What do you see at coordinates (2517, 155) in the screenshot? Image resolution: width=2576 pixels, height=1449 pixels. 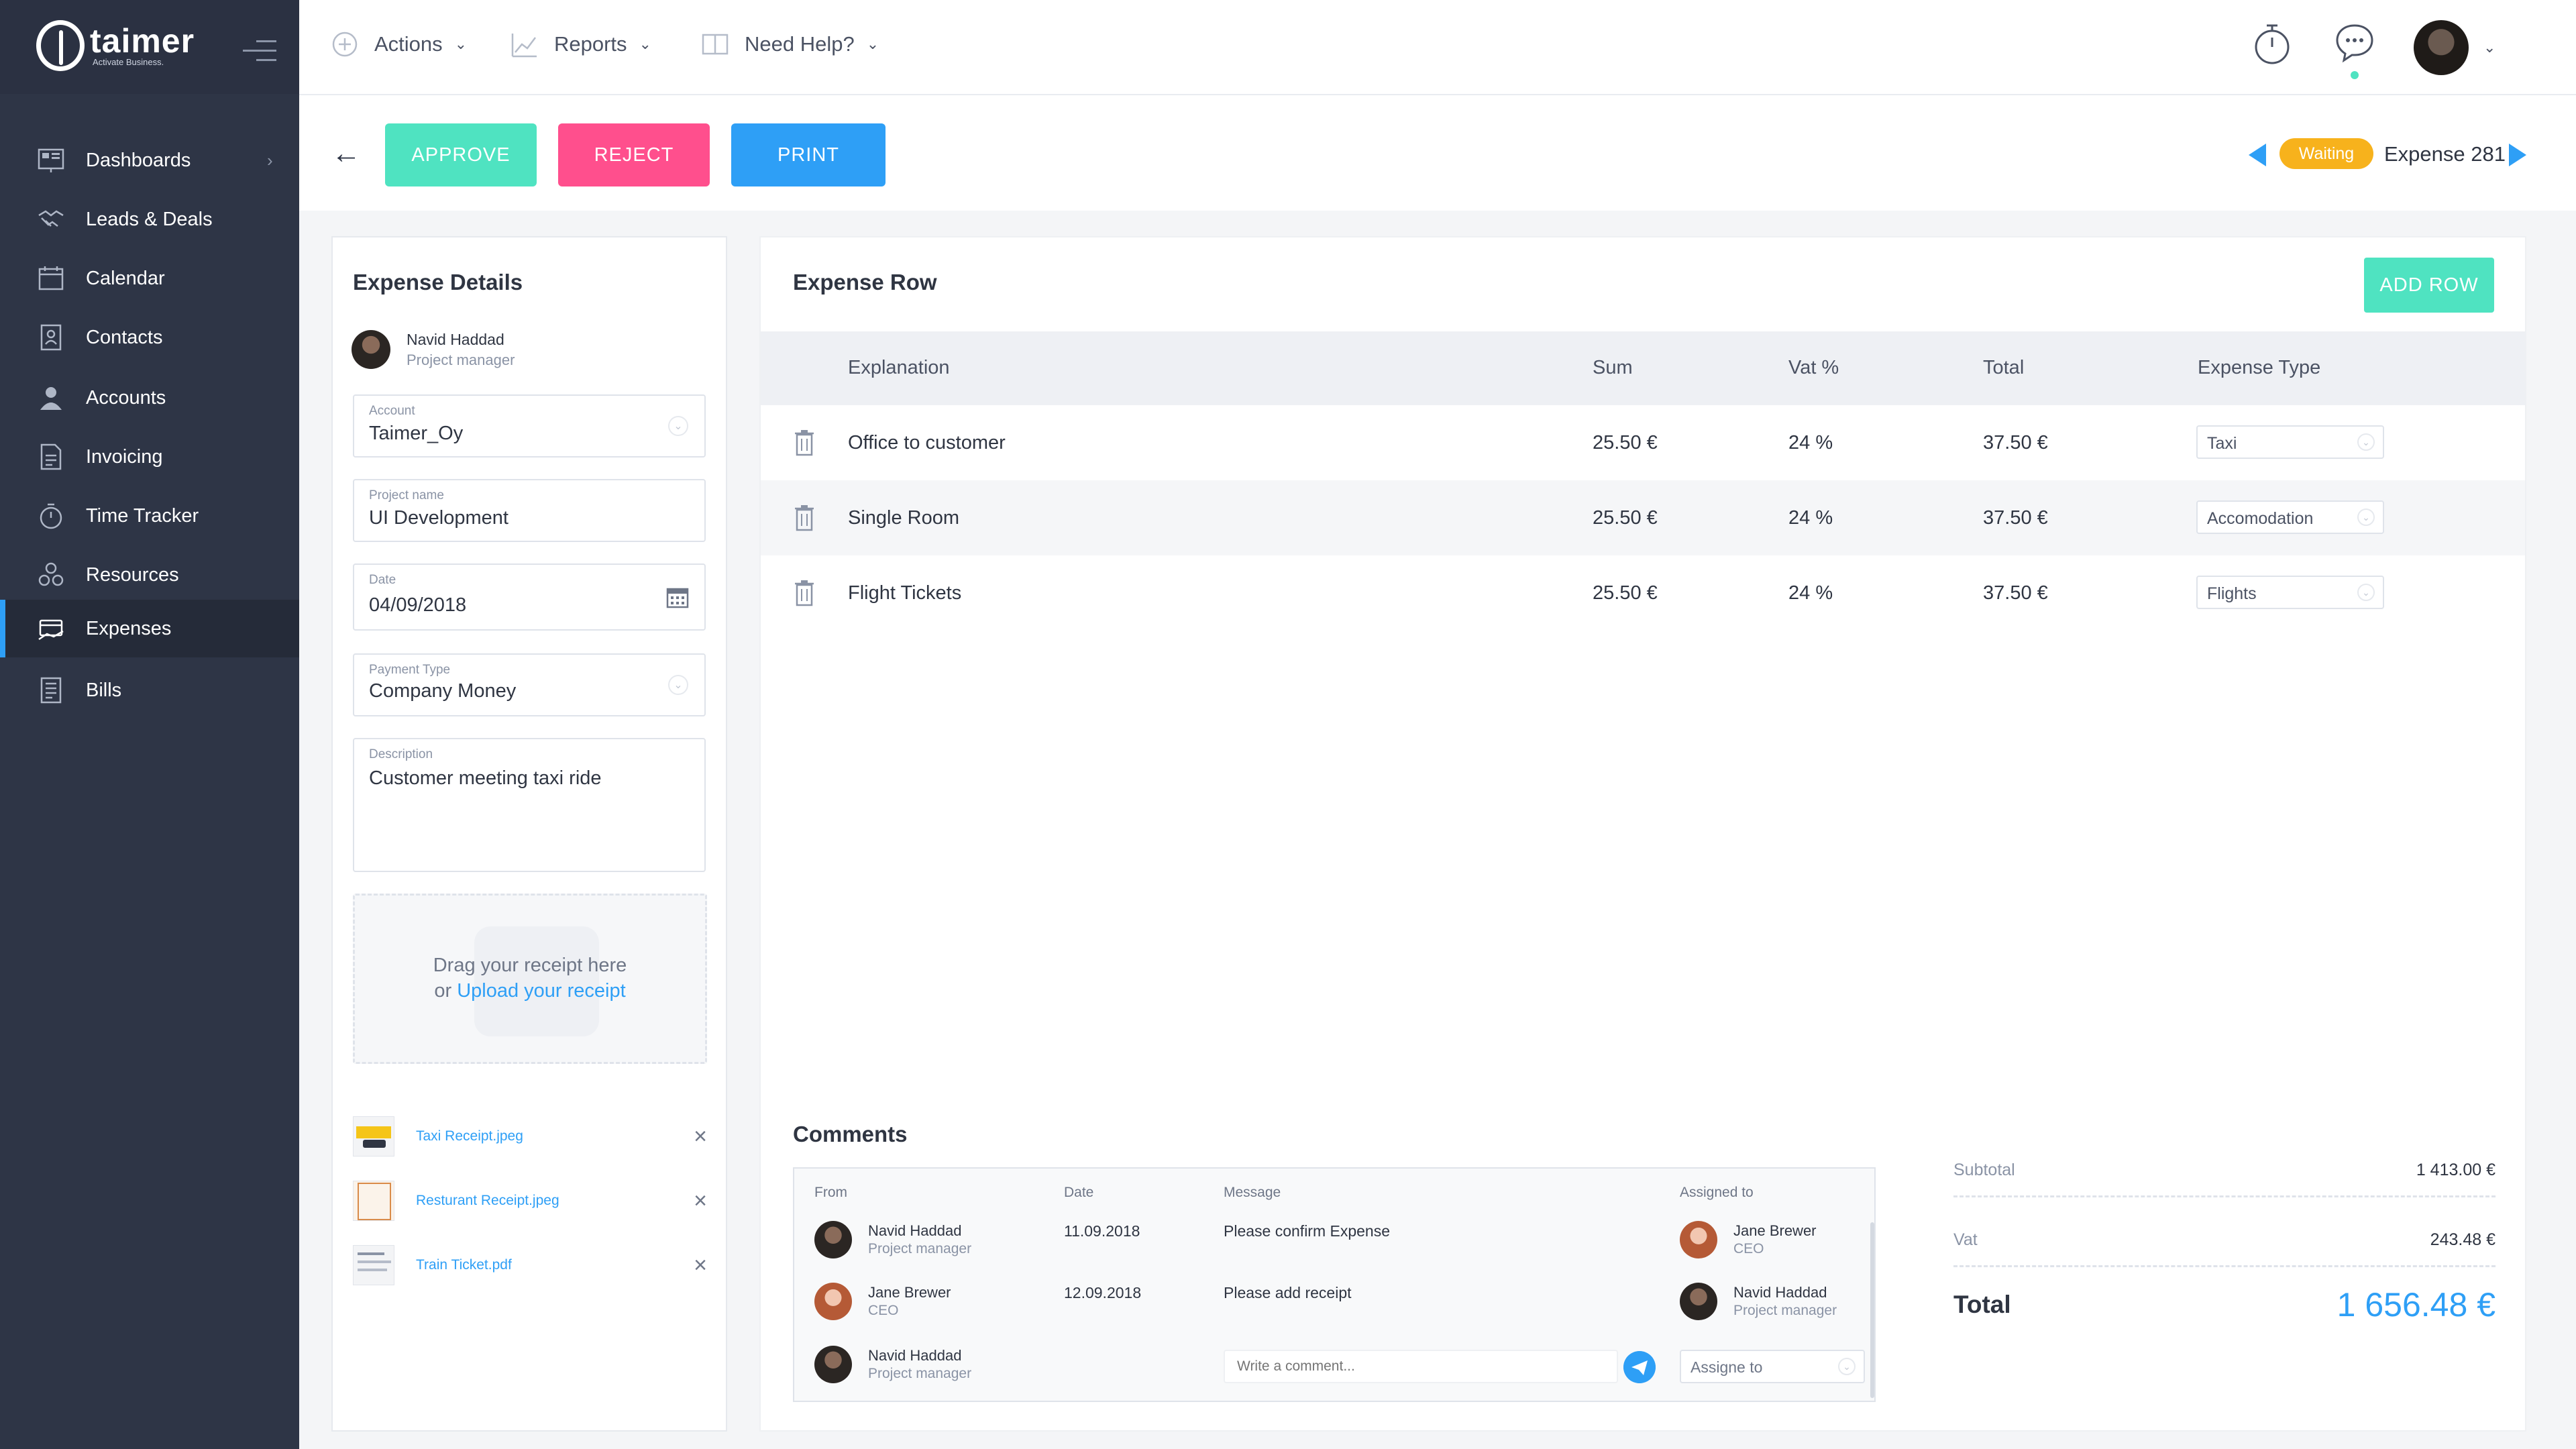 I see `next-expense-icon` at bounding box center [2517, 155].